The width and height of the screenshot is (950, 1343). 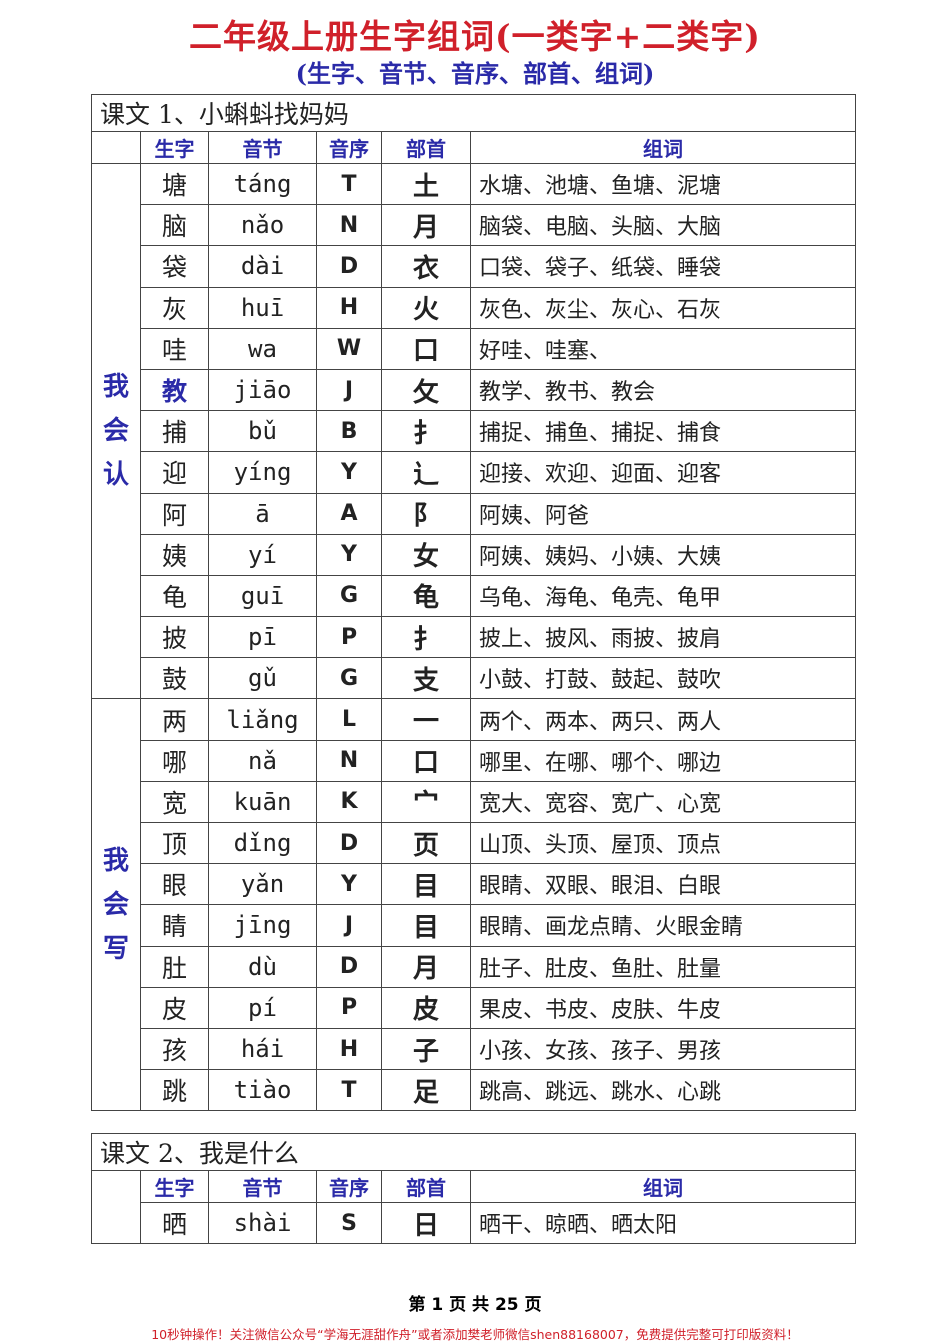 What do you see at coordinates (262, 431) in the screenshot?
I see `cell-pinyin: bǔ` at bounding box center [262, 431].